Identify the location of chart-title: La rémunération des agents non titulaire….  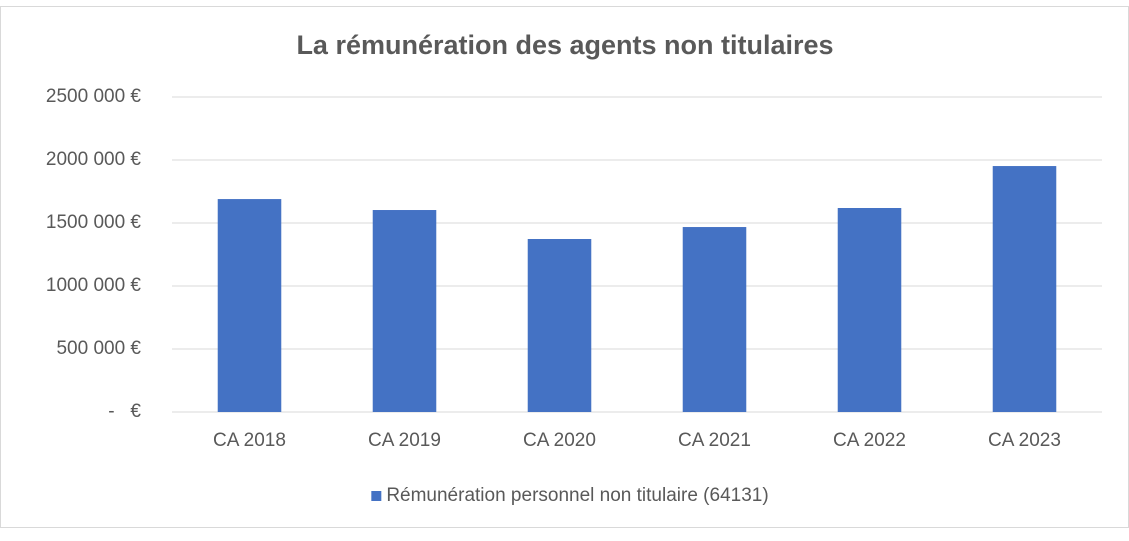
(564, 45).